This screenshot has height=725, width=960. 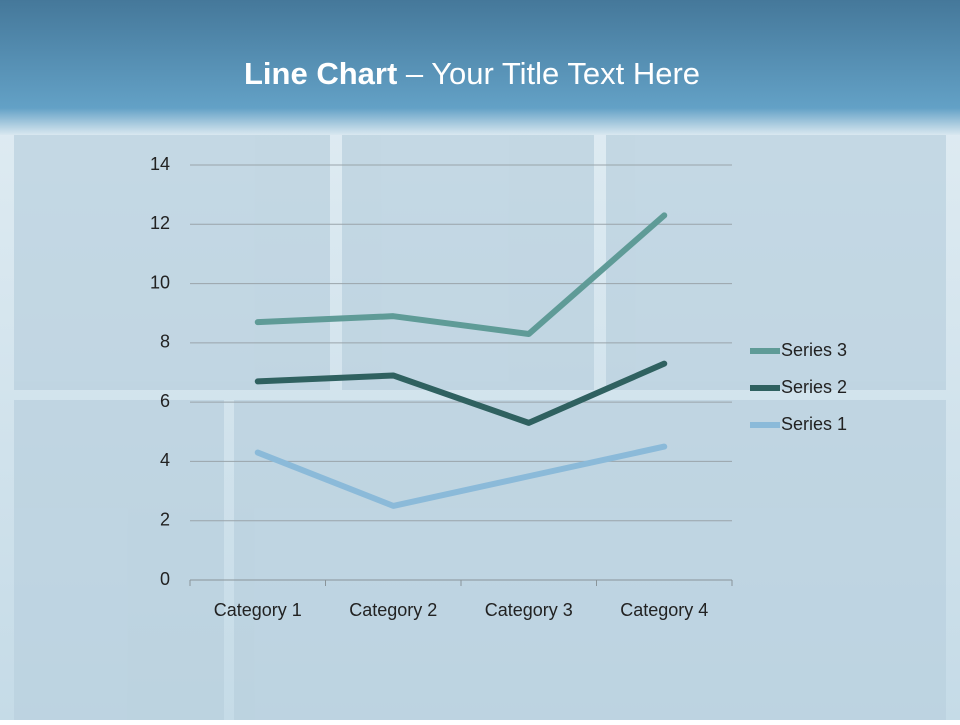 I want to click on y-tick-label: 2, so click(x=165, y=519).